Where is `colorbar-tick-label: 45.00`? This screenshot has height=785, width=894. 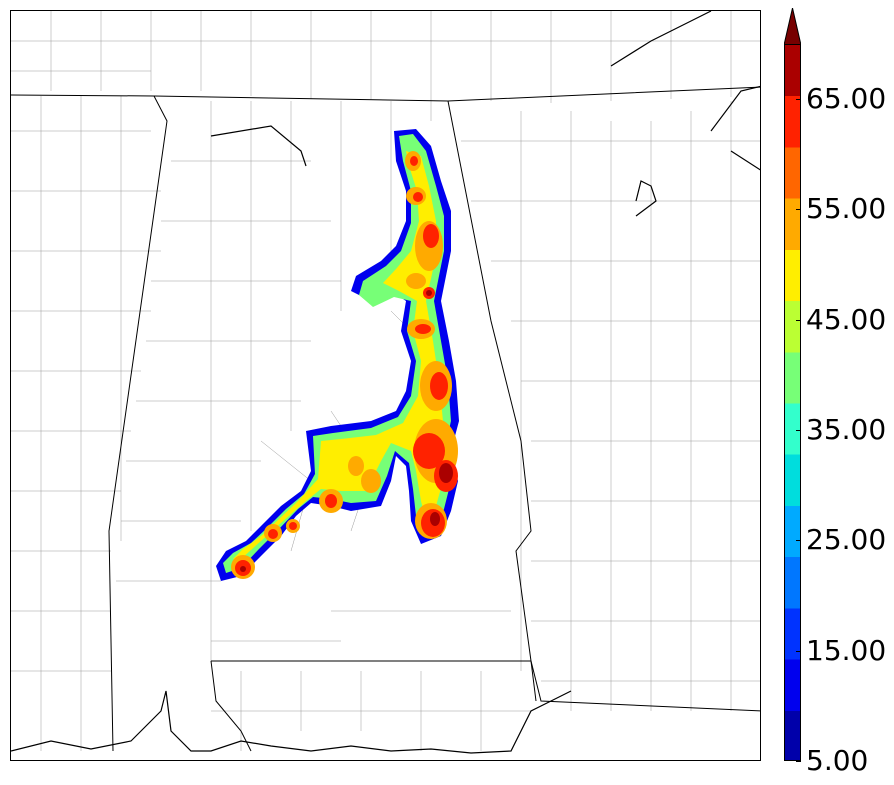
colorbar-tick-label: 45.00 is located at coordinates (846, 319).